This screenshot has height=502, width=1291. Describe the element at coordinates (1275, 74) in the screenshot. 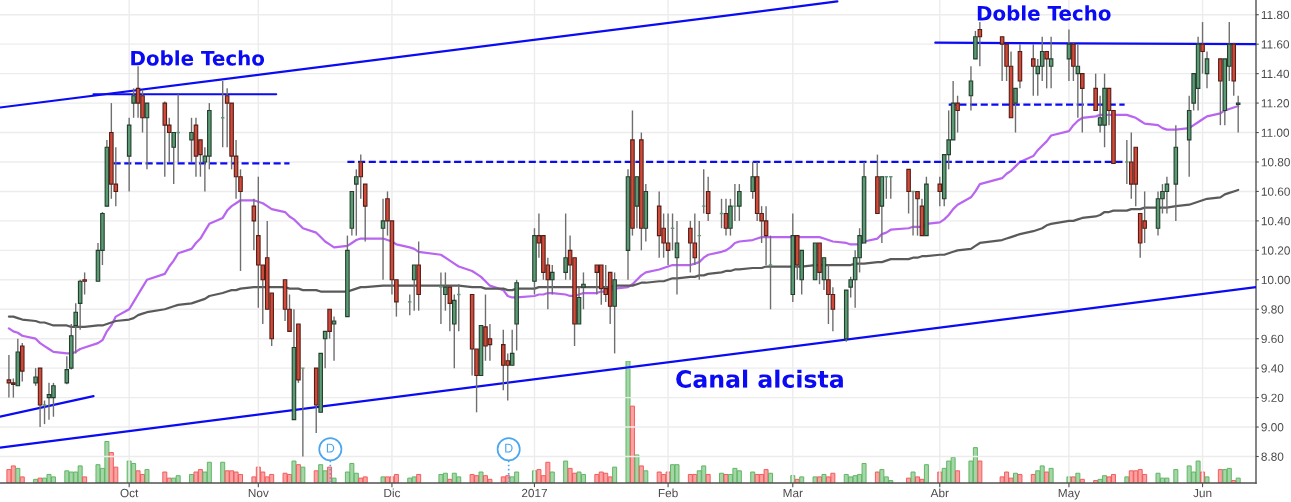

I see `y-tick-label: 11.40` at that location.